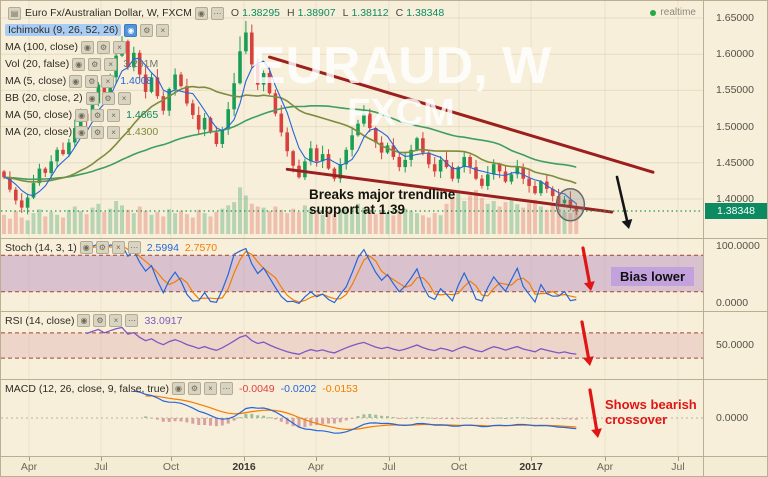 Image resolution: width=768 pixels, height=477 pixels. Describe the element at coordinates (39, 115) in the screenshot. I see `indicator-label: MA (50, close)` at that location.